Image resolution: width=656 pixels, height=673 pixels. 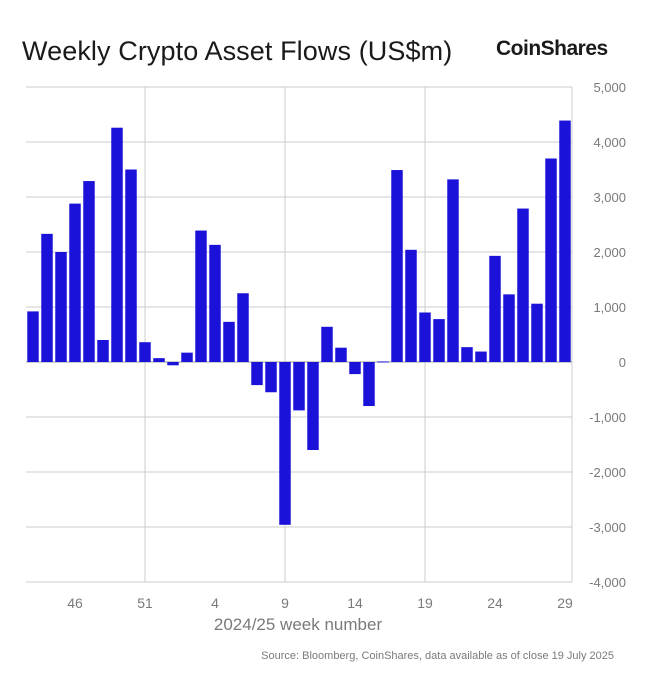 I want to click on brand-logo: CoinShares, so click(x=552, y=48).